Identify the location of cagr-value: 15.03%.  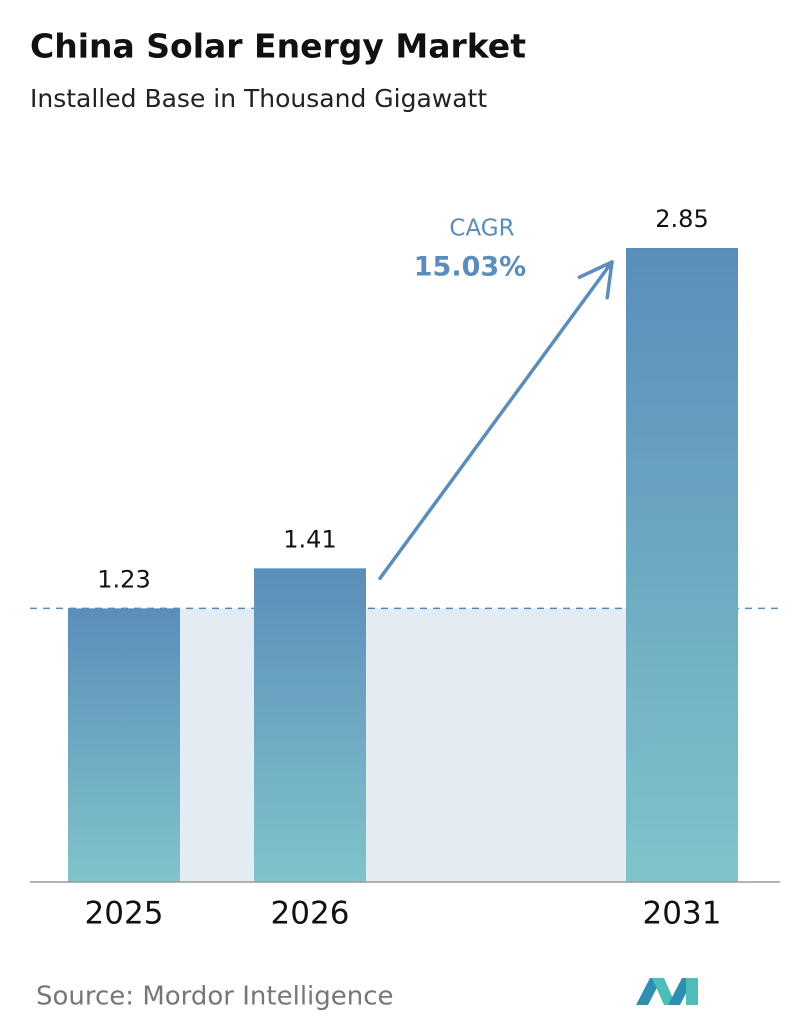
(470, 267).